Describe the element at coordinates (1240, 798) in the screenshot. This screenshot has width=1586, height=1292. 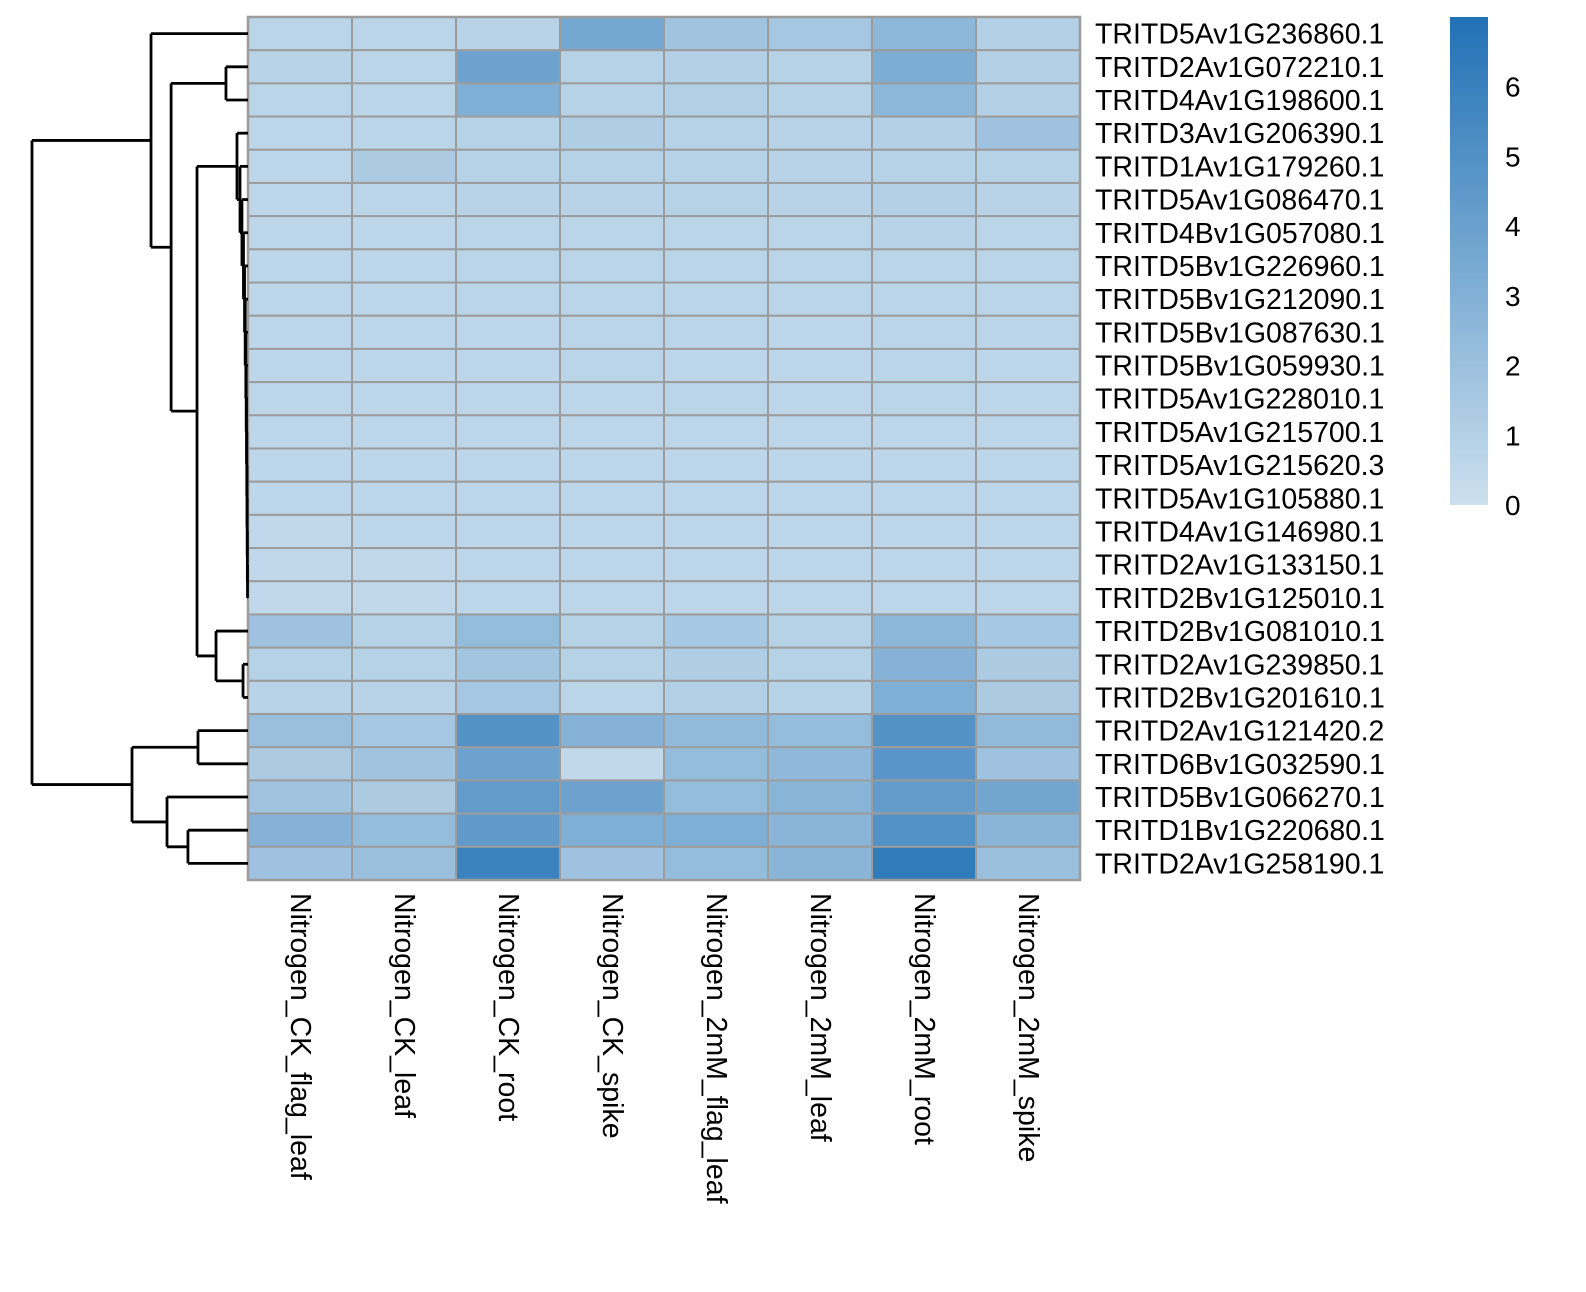
I see `row-label: TRITD5Bv1G066270.1` at that location.